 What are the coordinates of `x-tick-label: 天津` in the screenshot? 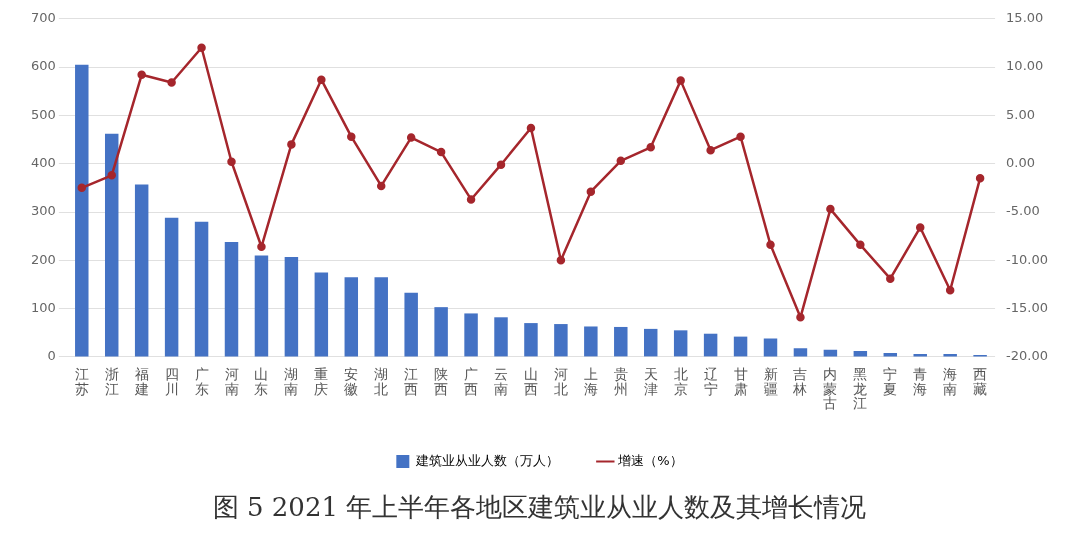 It's located at (650, 381).